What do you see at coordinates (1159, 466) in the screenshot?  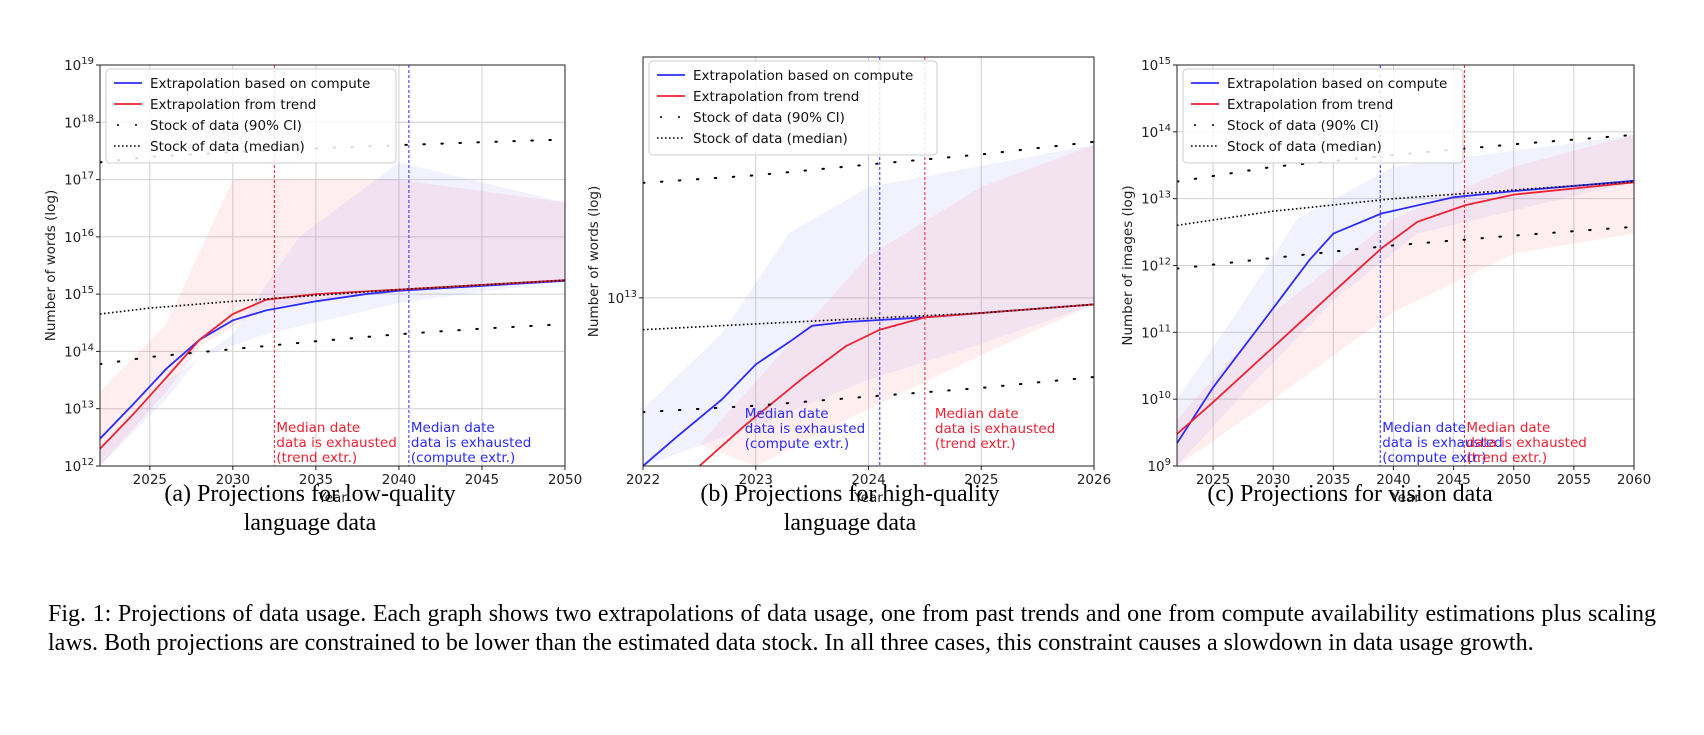 I see `y-tick-label: 109` at bounding box center [1159, 466].